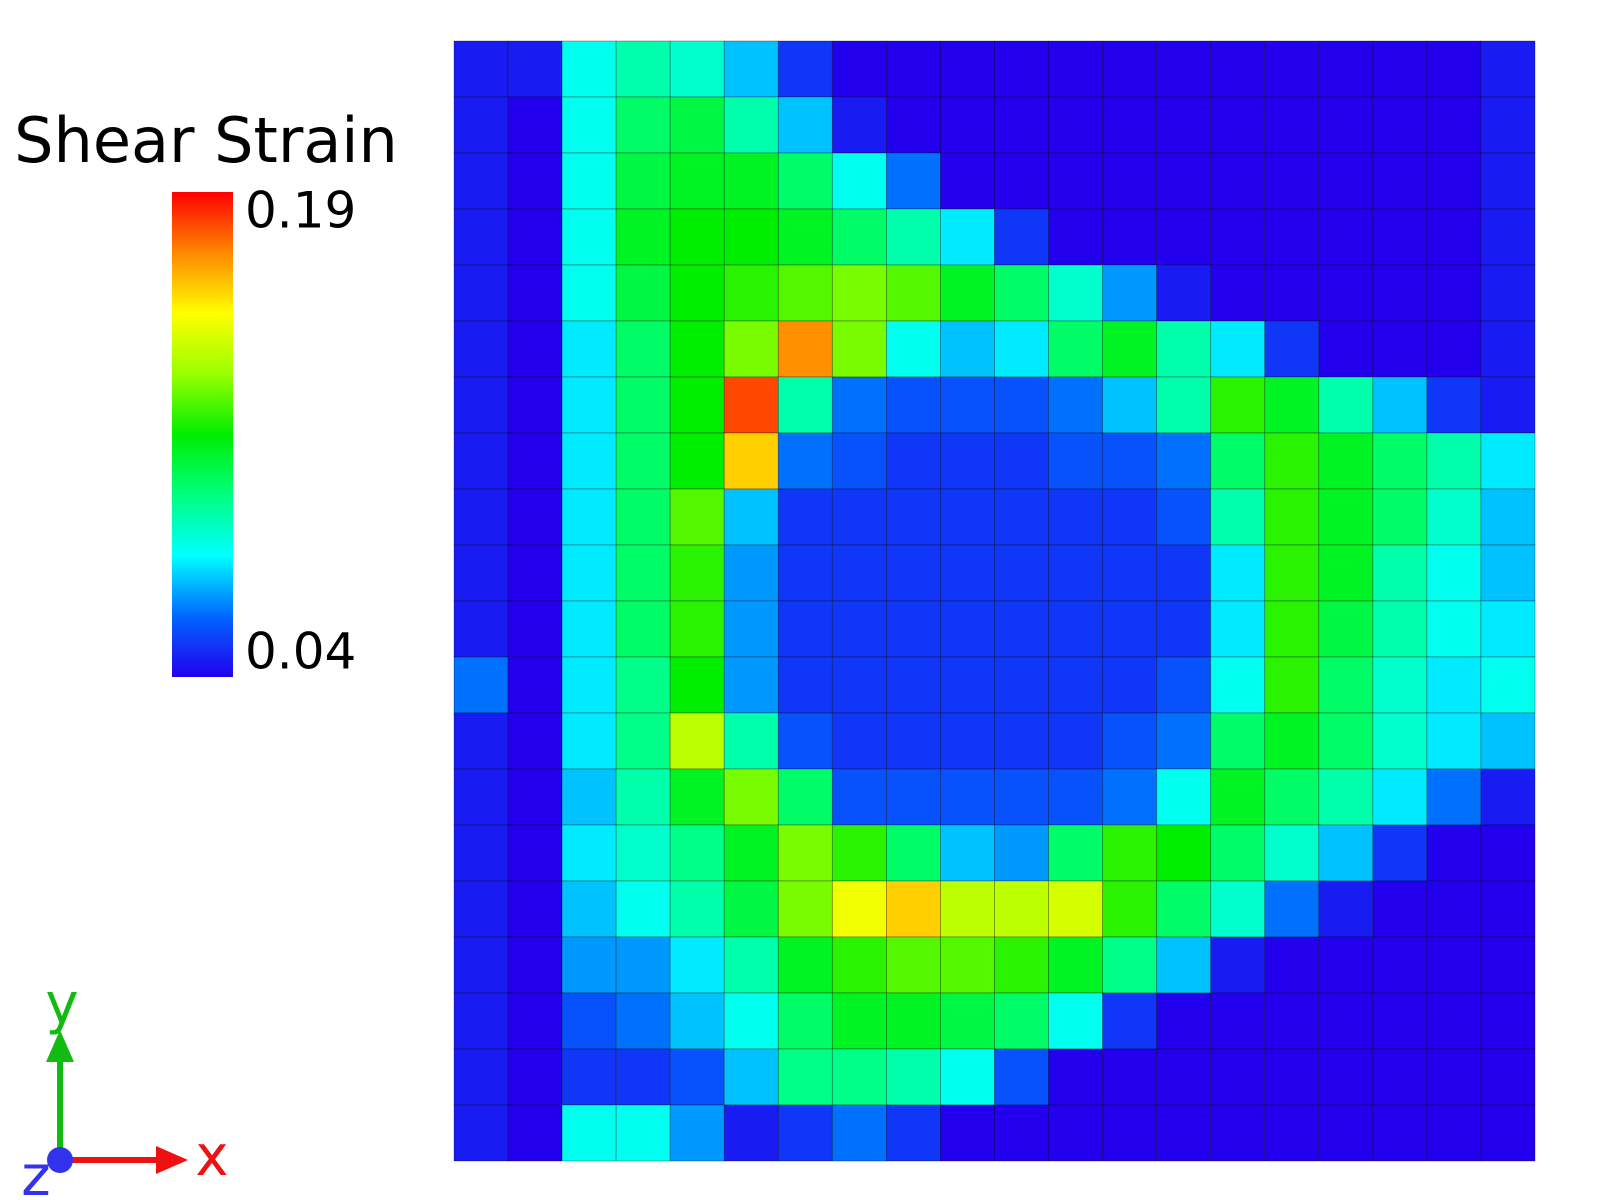 The image size is (1600, 1200). Describe the element at coordinates (60, 1160) in the screenshot. I see `z-axis-dot` at that location.